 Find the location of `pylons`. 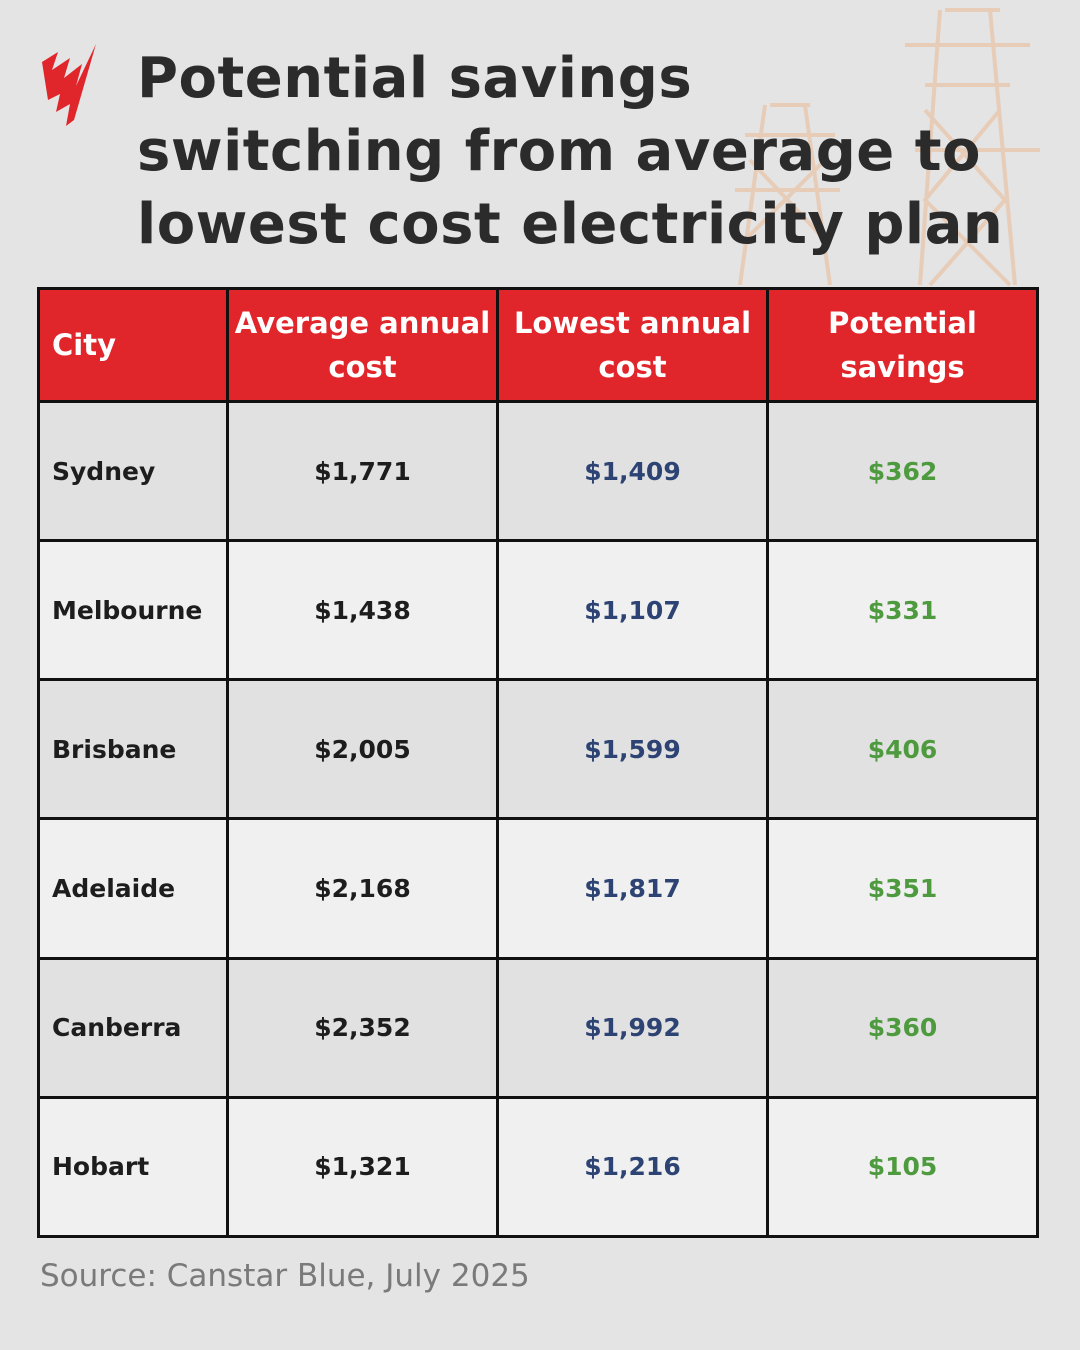

pylons is located at coordinates (887, 147).